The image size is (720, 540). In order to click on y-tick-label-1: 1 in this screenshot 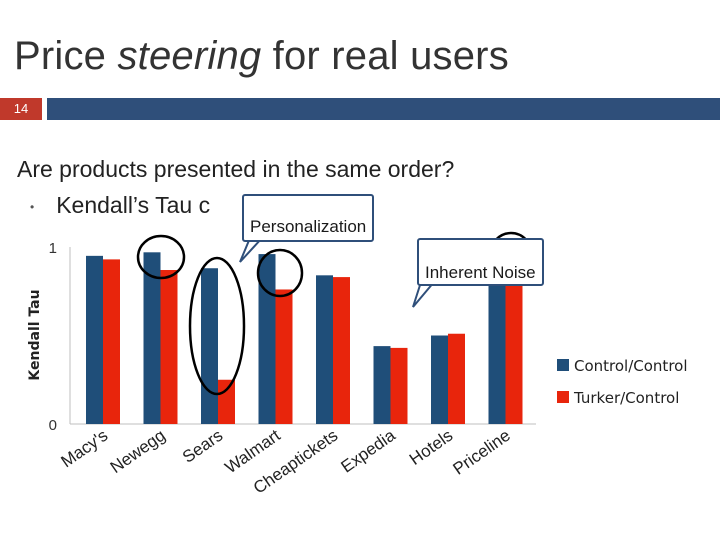, I will do `click(53, 248)`.